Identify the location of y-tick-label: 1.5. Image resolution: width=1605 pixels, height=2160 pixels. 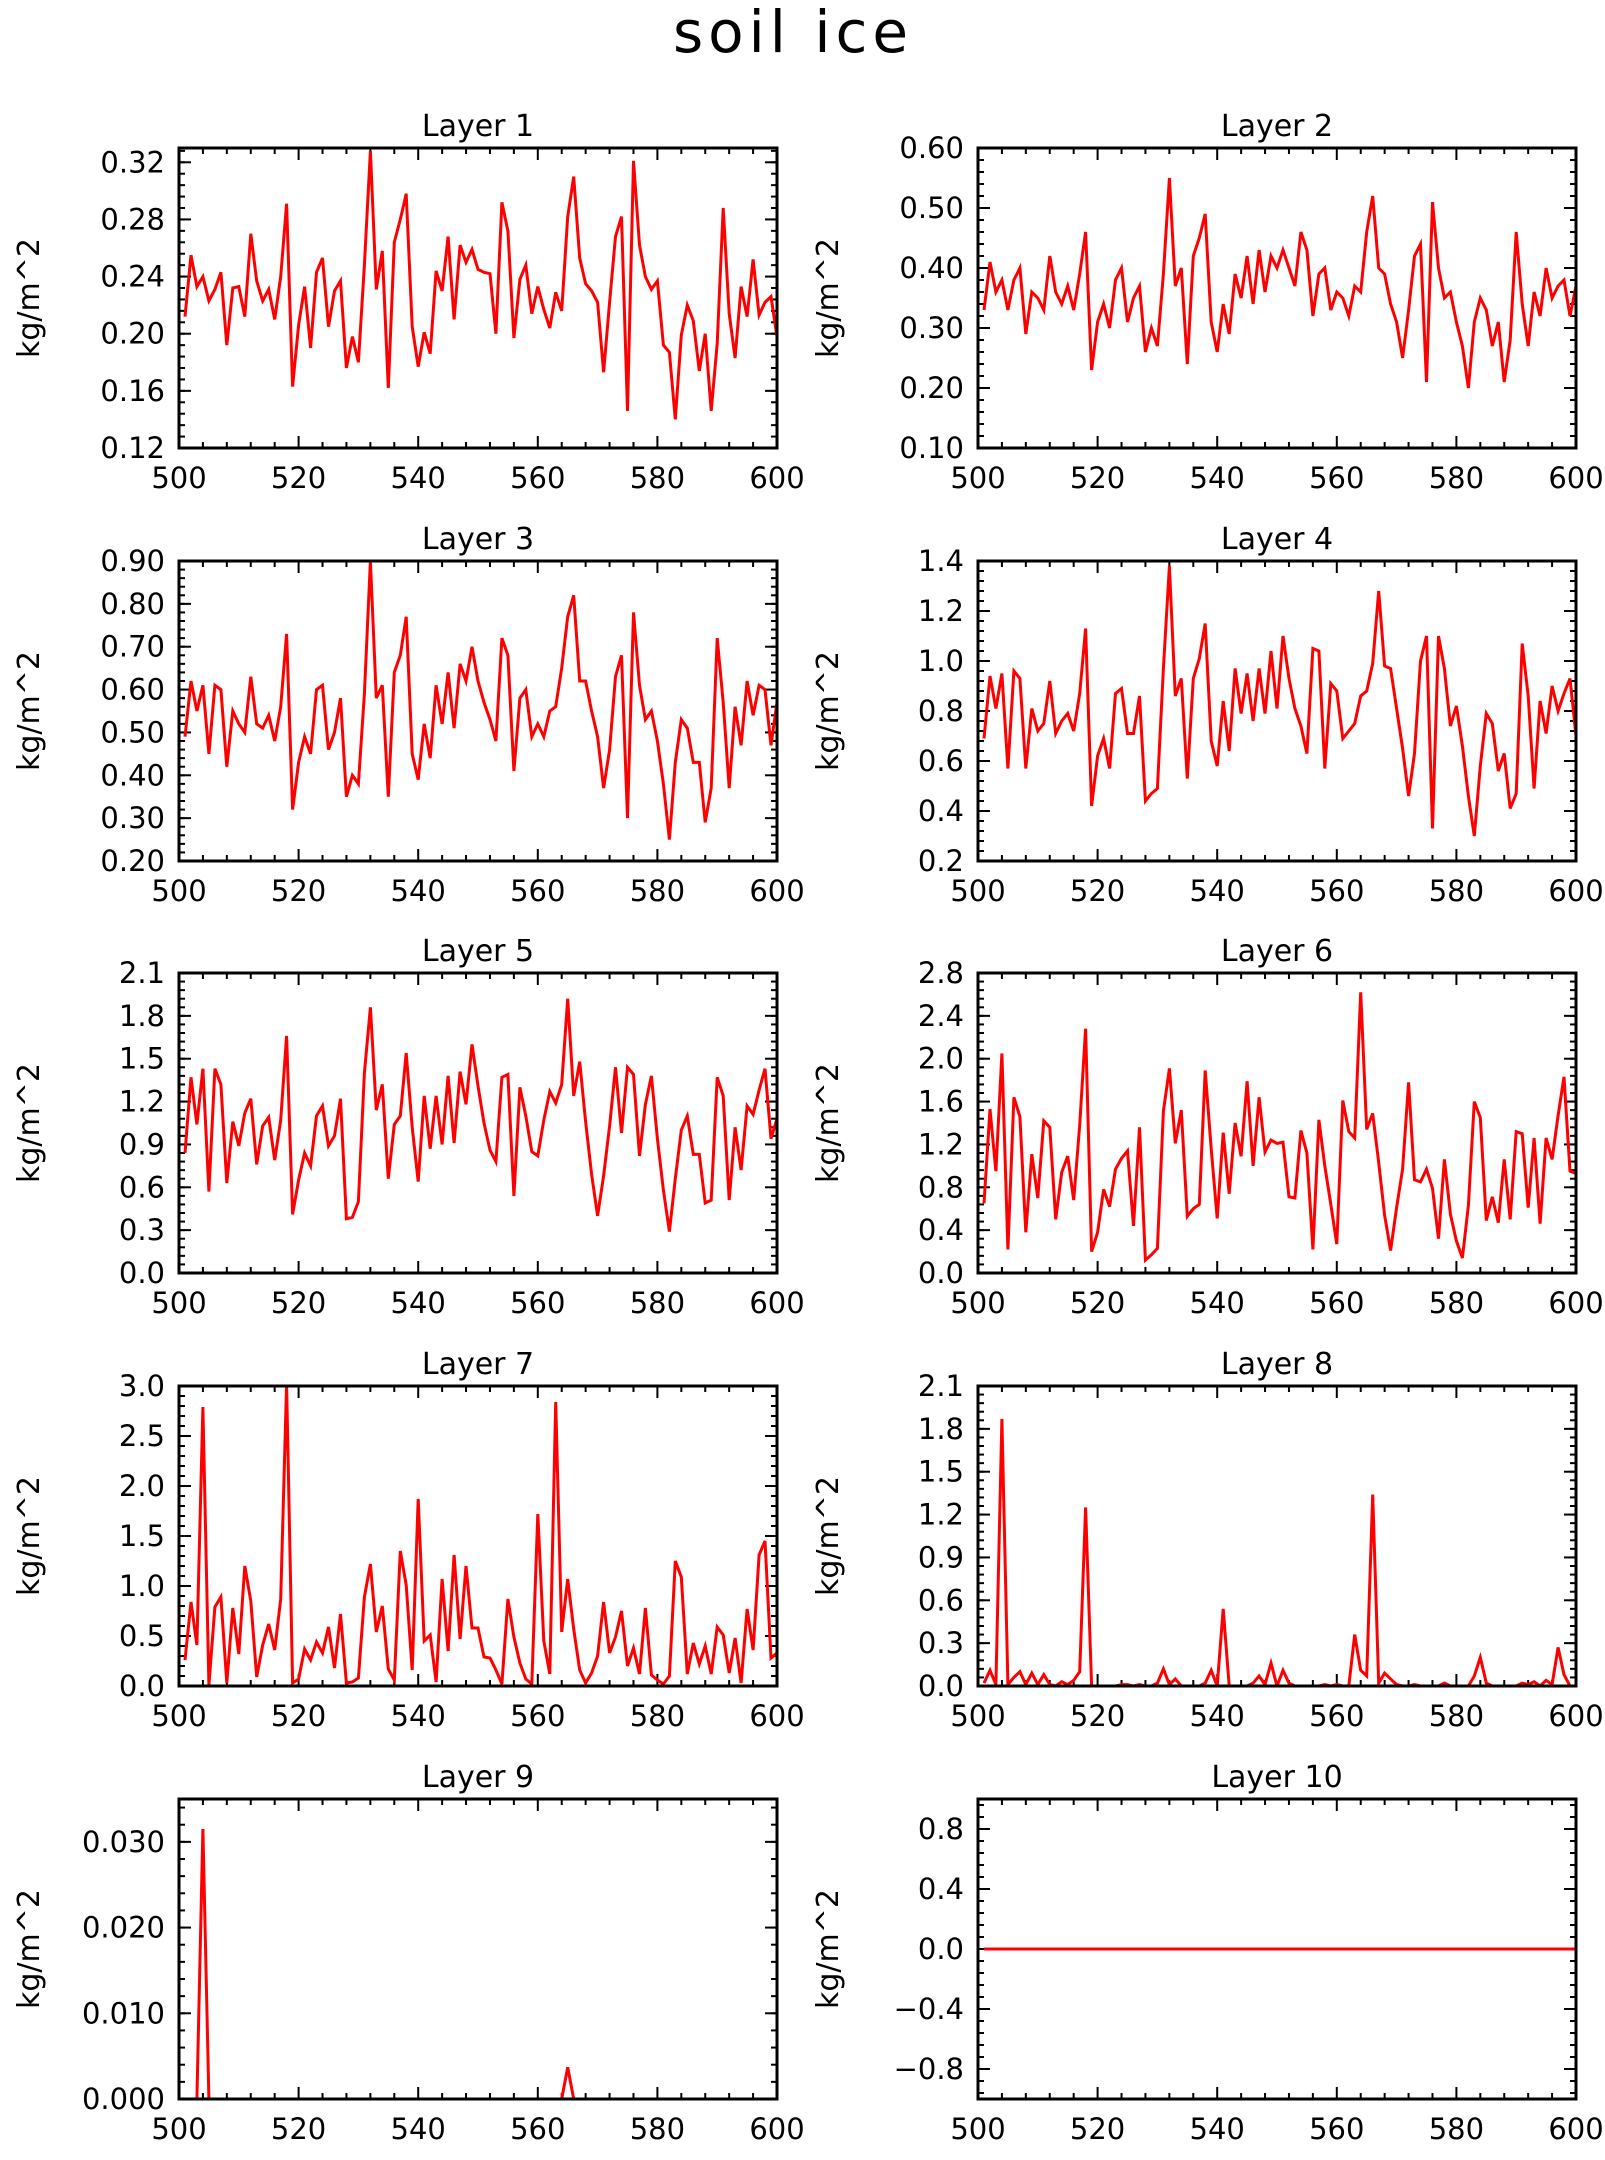
(142, 1059).